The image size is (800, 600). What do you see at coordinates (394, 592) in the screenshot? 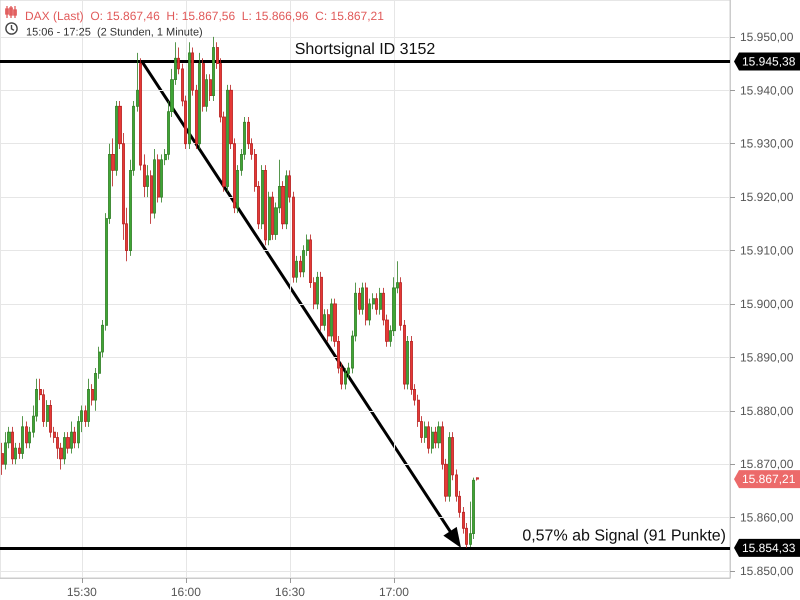
I see `x-tick-label: 17:00` at bounding box center [394, 592].